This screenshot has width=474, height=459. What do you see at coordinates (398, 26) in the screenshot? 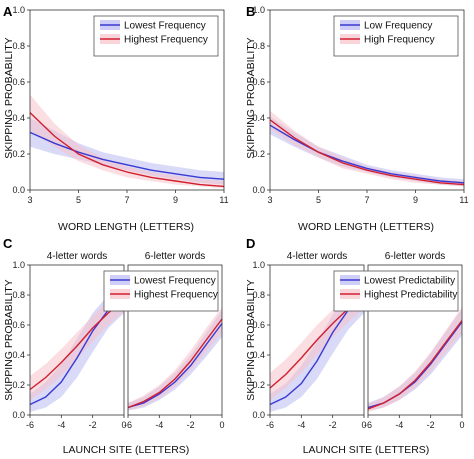
I see `legend-entry: Low Frequency` at bounding box center [398, 26].